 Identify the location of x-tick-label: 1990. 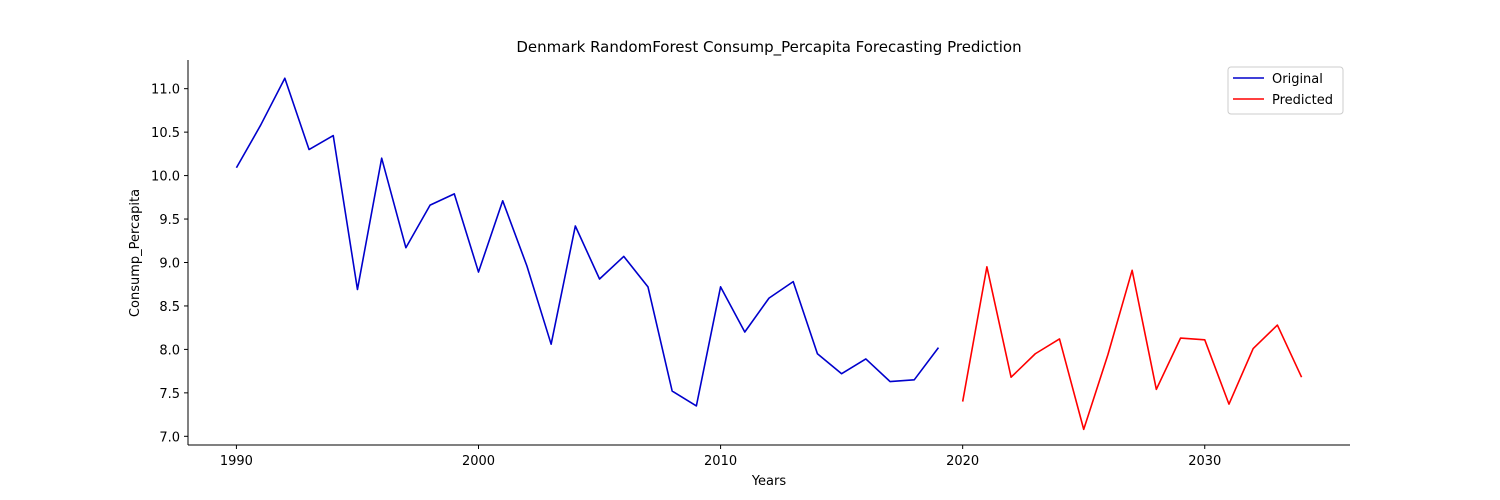
(236, 461).